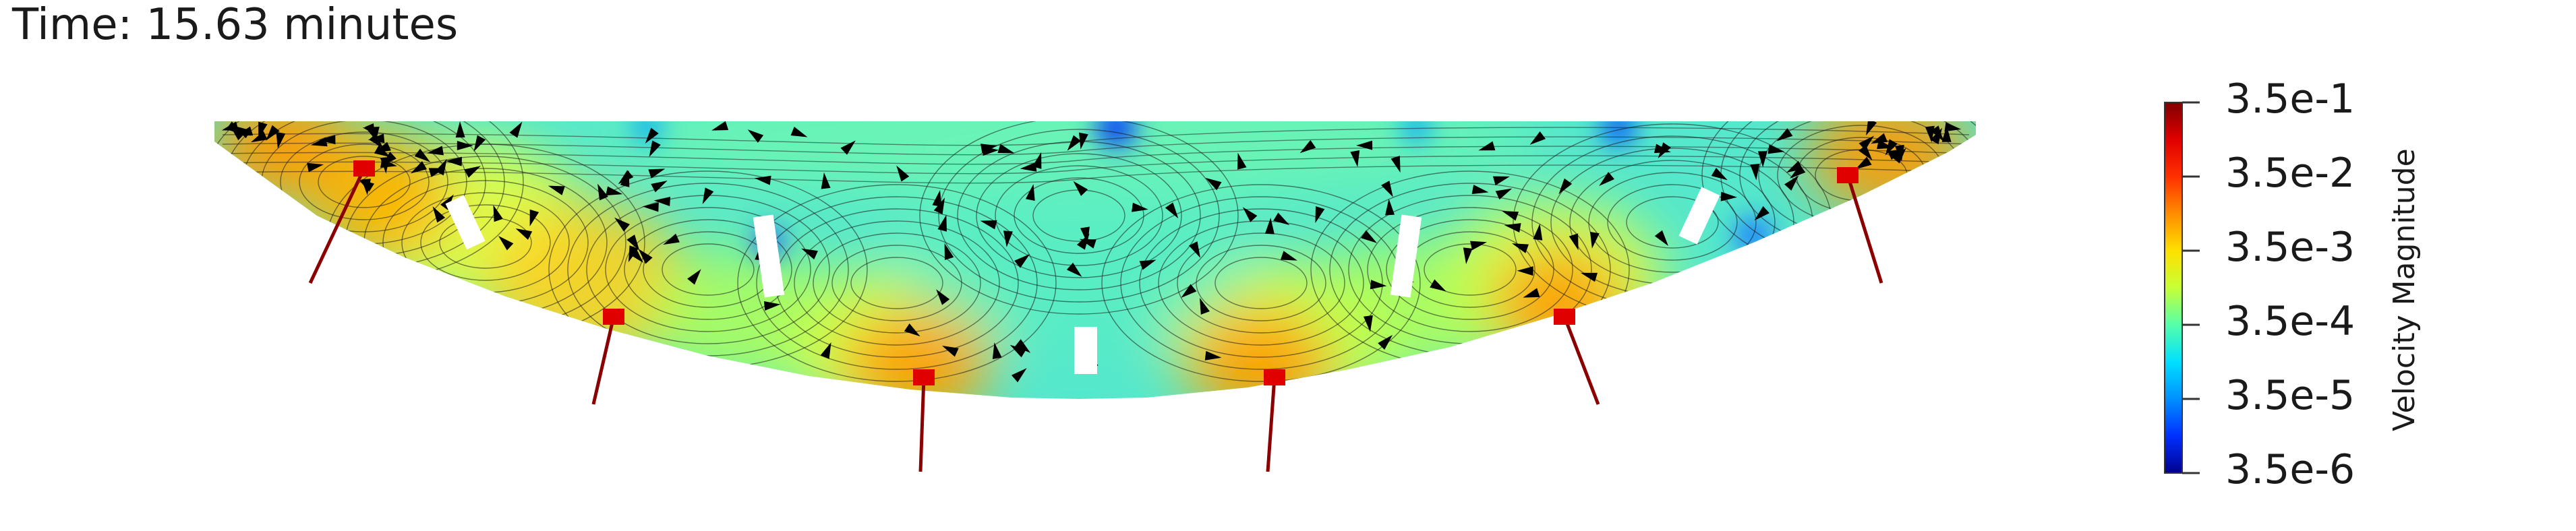 This screenshot has width=2576, height=531. Describe the element at coordinates (2290, 395) in the screenshot. I see `colorbar-tick-label: 3.5e-5` at that location.